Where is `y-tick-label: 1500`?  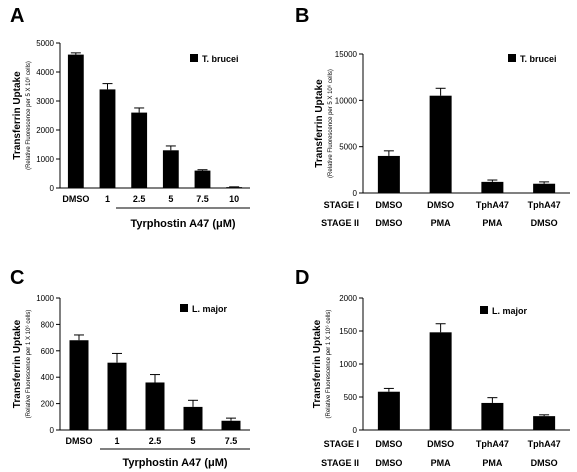 y-tick-label: 1500 is located at coordinates (348, 331).